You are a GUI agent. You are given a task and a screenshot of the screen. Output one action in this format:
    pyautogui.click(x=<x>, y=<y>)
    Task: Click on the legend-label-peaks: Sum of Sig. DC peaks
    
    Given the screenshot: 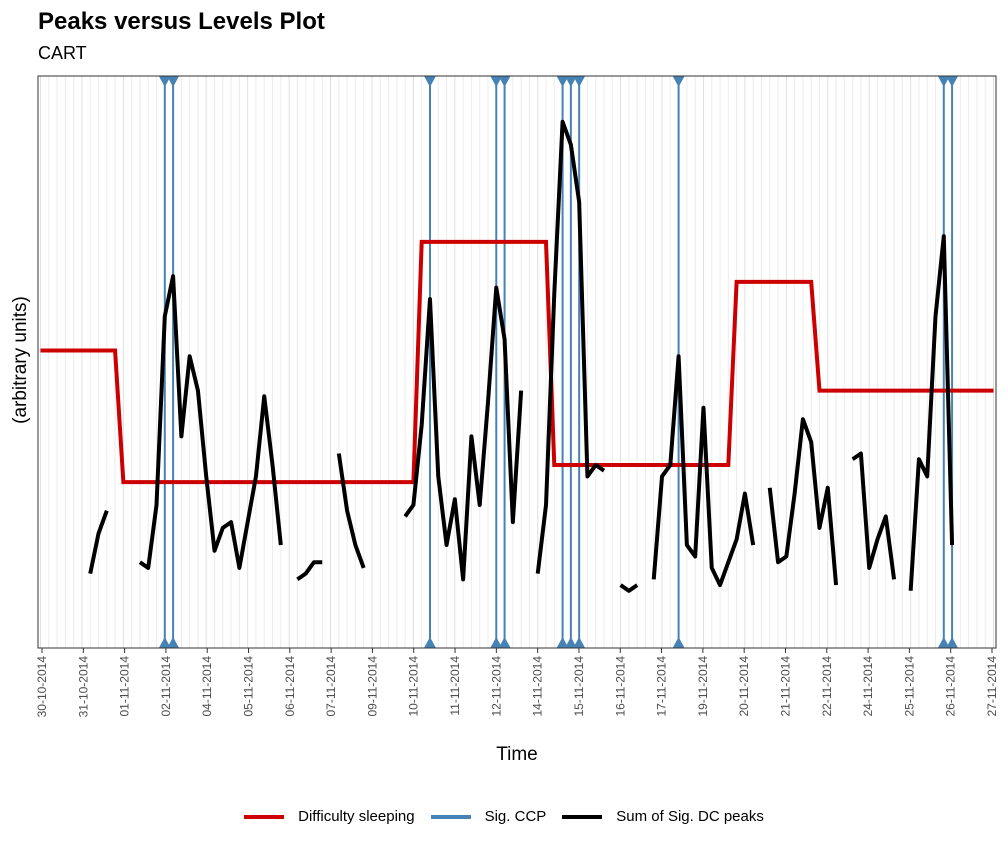 What is the action you would take?
    pyautogui.click(x=690, y=816)
    